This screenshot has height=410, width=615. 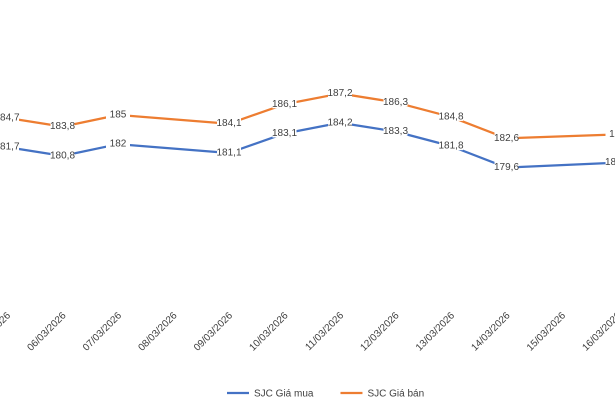 What do you see at coordinates (490, 331) in the screenshot?
I see `x-tick-label: 14/03/2026` at bounding box center [490, 331].